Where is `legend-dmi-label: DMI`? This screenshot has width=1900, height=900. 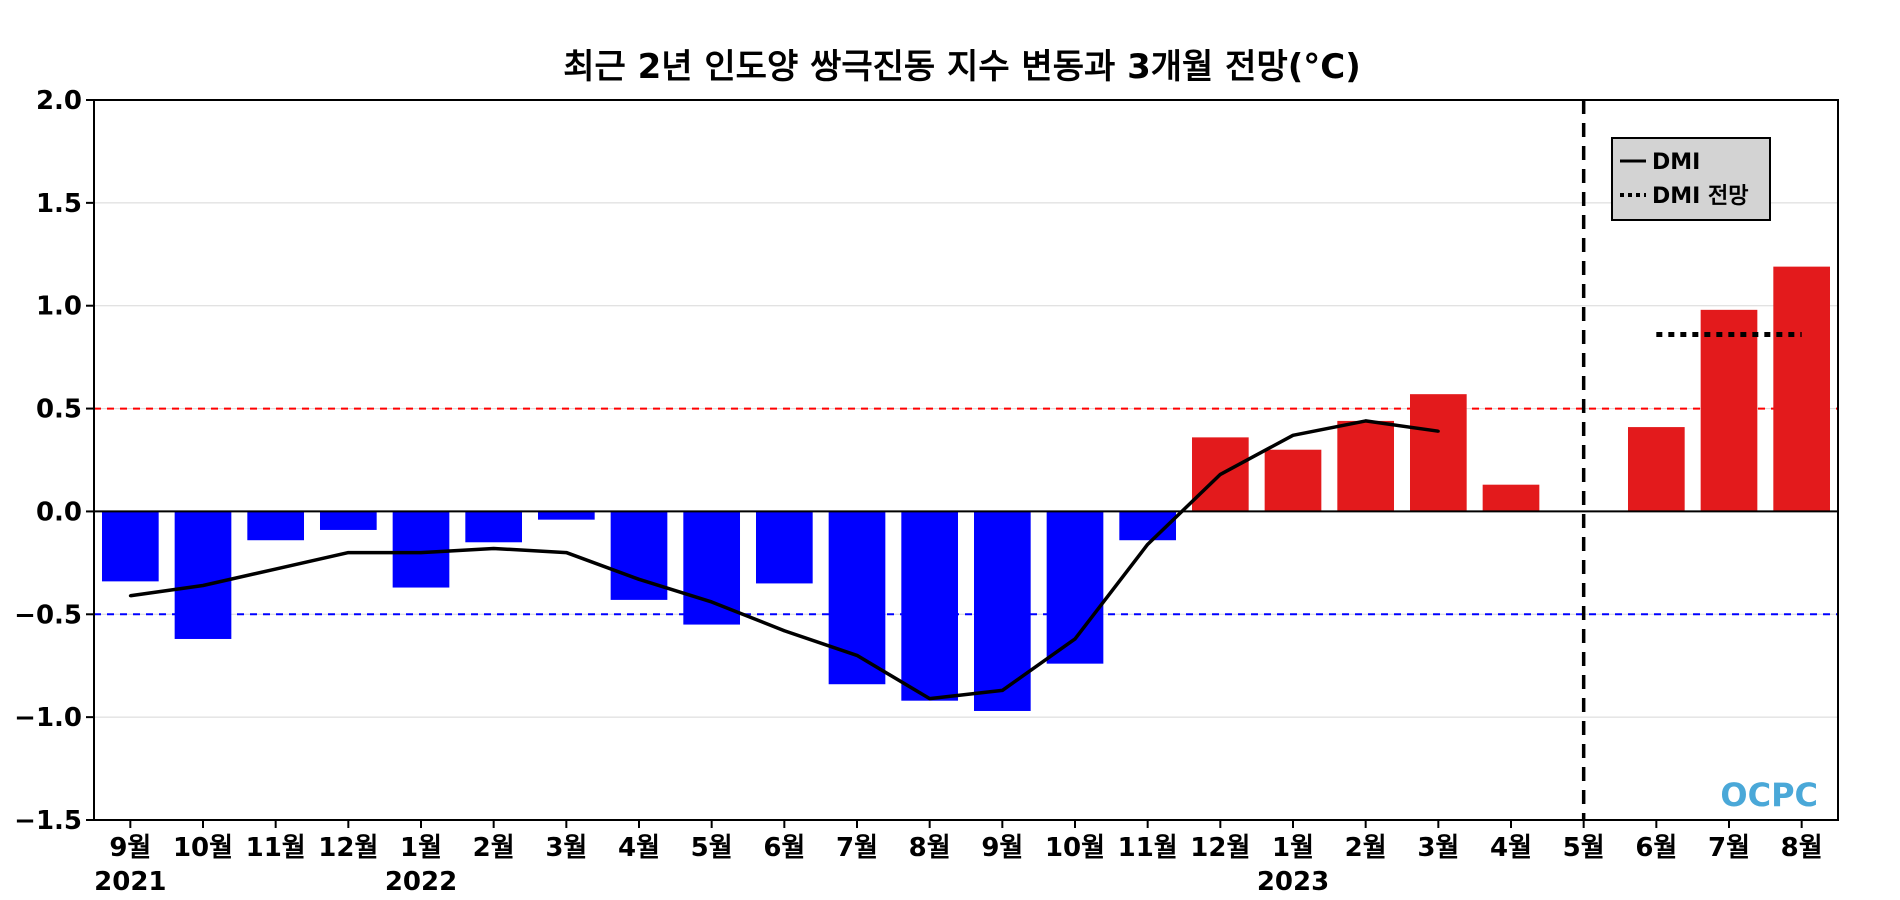 legend-dmi-label: DMI is located at coordinates (1676, 162).